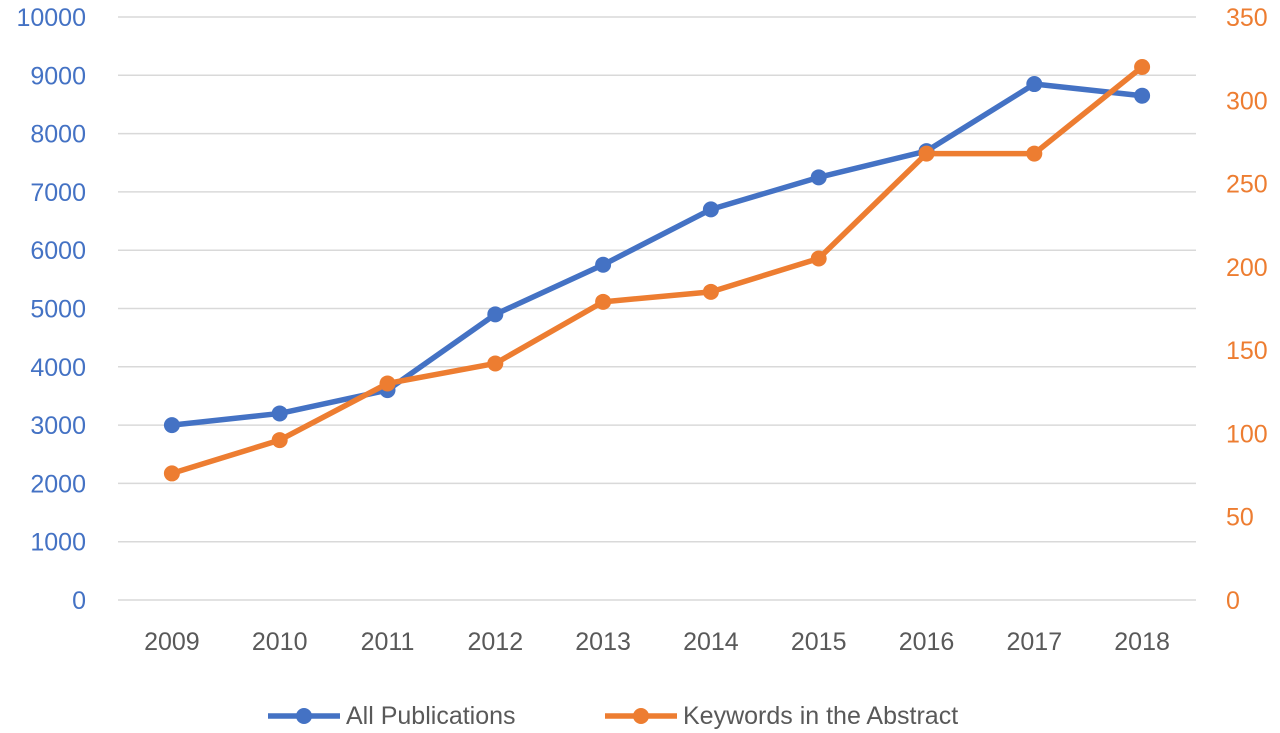  I want to click on x-tick-label: 2011, so click(388, 642).